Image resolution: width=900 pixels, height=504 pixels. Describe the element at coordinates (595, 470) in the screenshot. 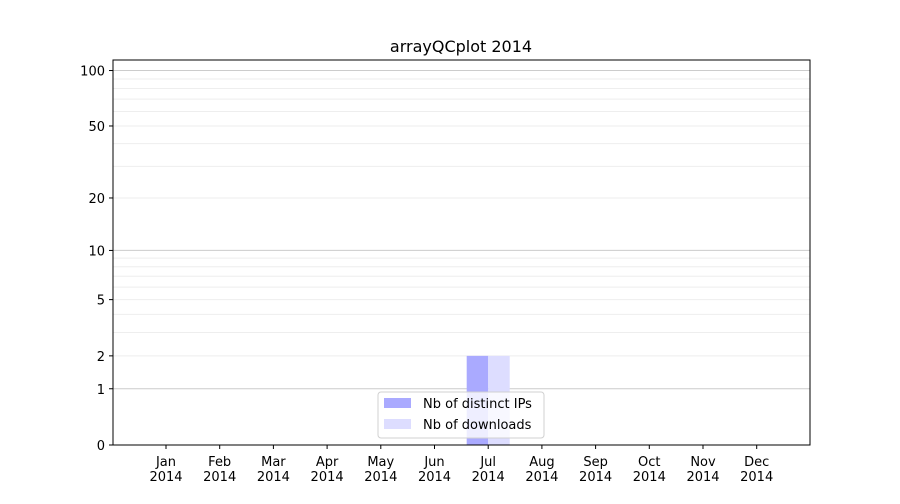

I see `x-tick-label: Sep 2014` at that location.